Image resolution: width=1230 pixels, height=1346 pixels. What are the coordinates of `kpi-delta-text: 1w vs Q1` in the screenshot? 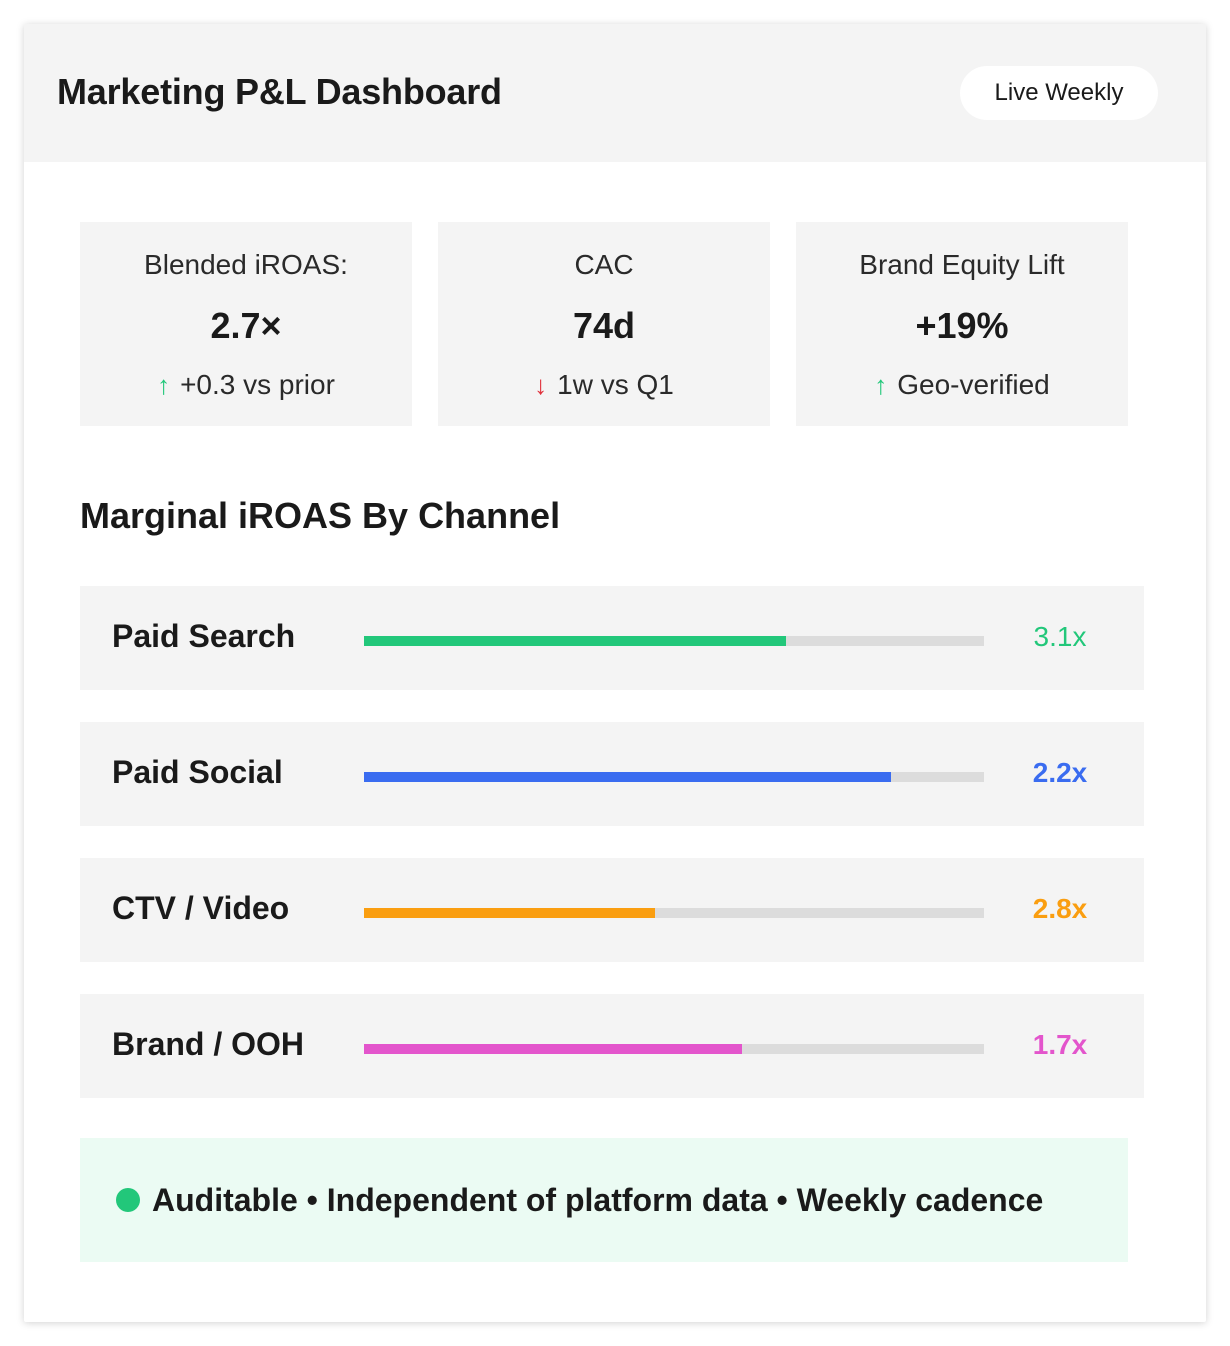 It's located at (615, 384).